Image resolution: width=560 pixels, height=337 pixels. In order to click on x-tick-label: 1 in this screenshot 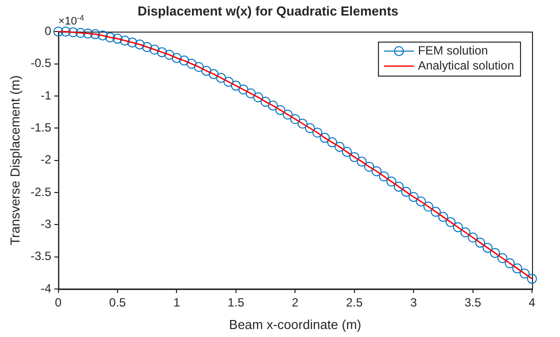, I will do `click(176, 303)`.